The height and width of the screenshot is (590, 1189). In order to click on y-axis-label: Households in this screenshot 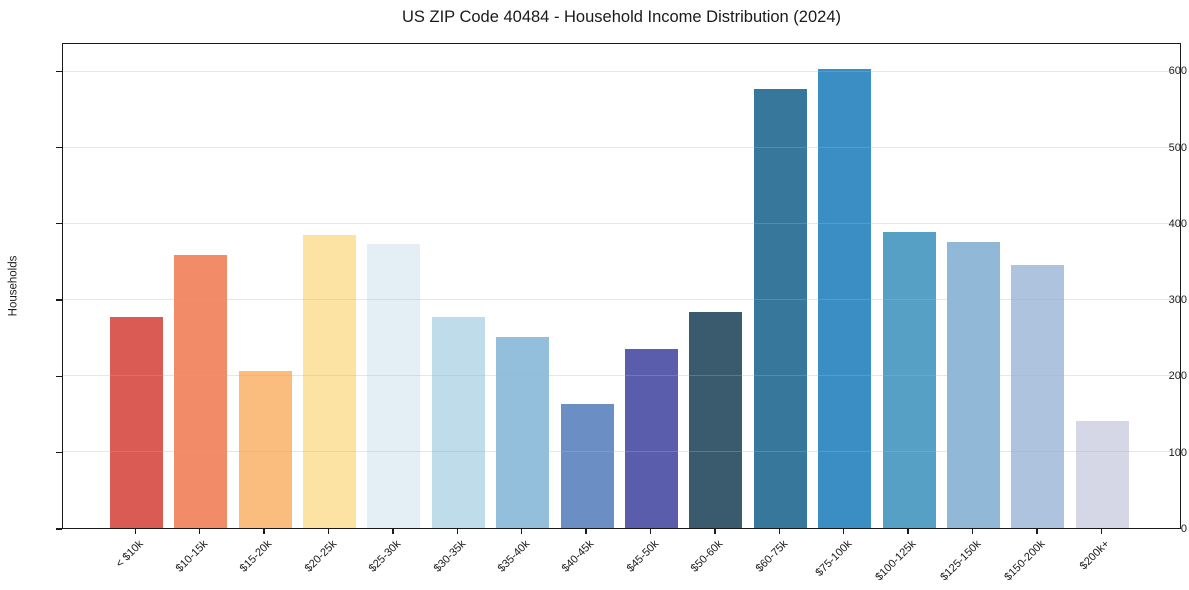, I will do `click(13, 286)`.